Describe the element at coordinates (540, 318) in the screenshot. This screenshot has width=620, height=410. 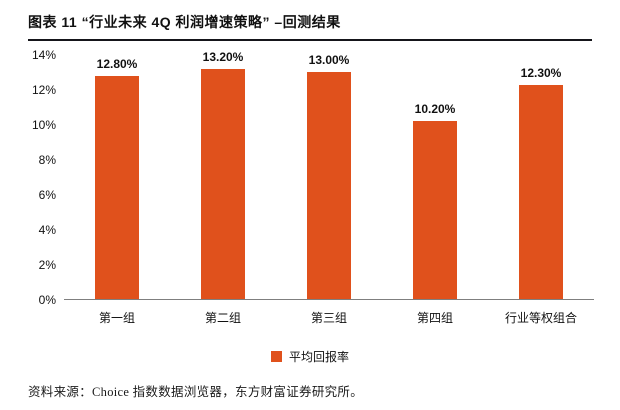
I see `x-category-label: 行业等权组合` at that location.